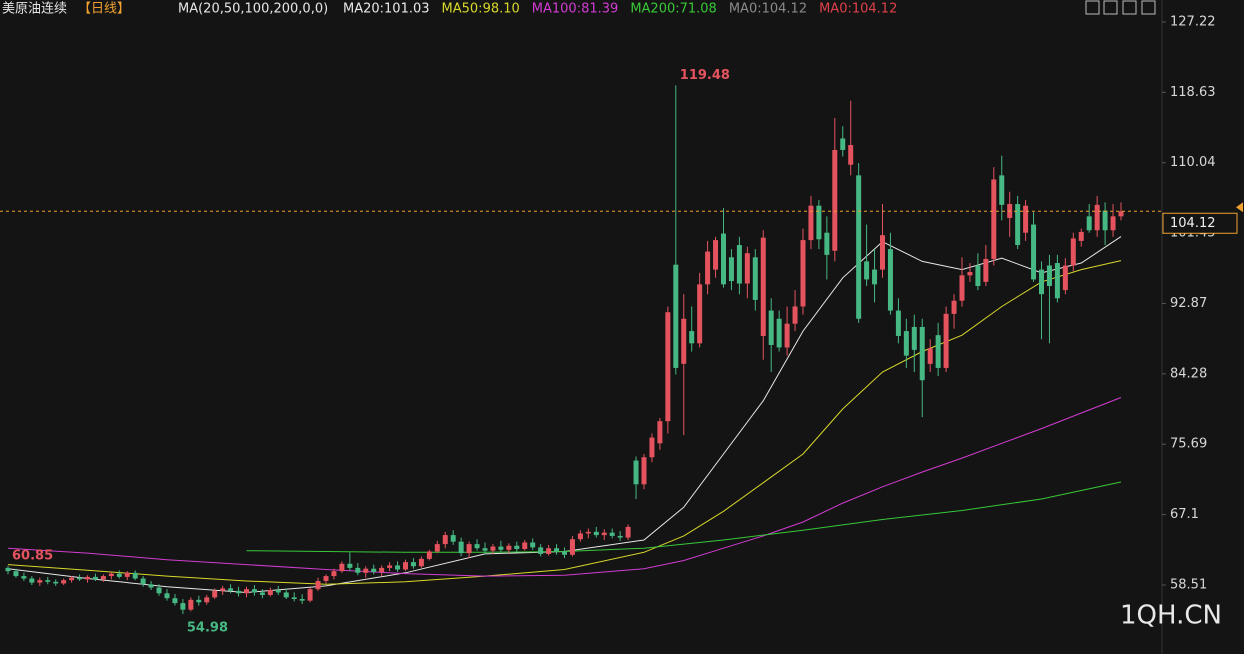 This screenshot has height=654, width=1244. Describe the element at coordinates (1120, 7) in the screenshot. I see `toolbar` at that location.